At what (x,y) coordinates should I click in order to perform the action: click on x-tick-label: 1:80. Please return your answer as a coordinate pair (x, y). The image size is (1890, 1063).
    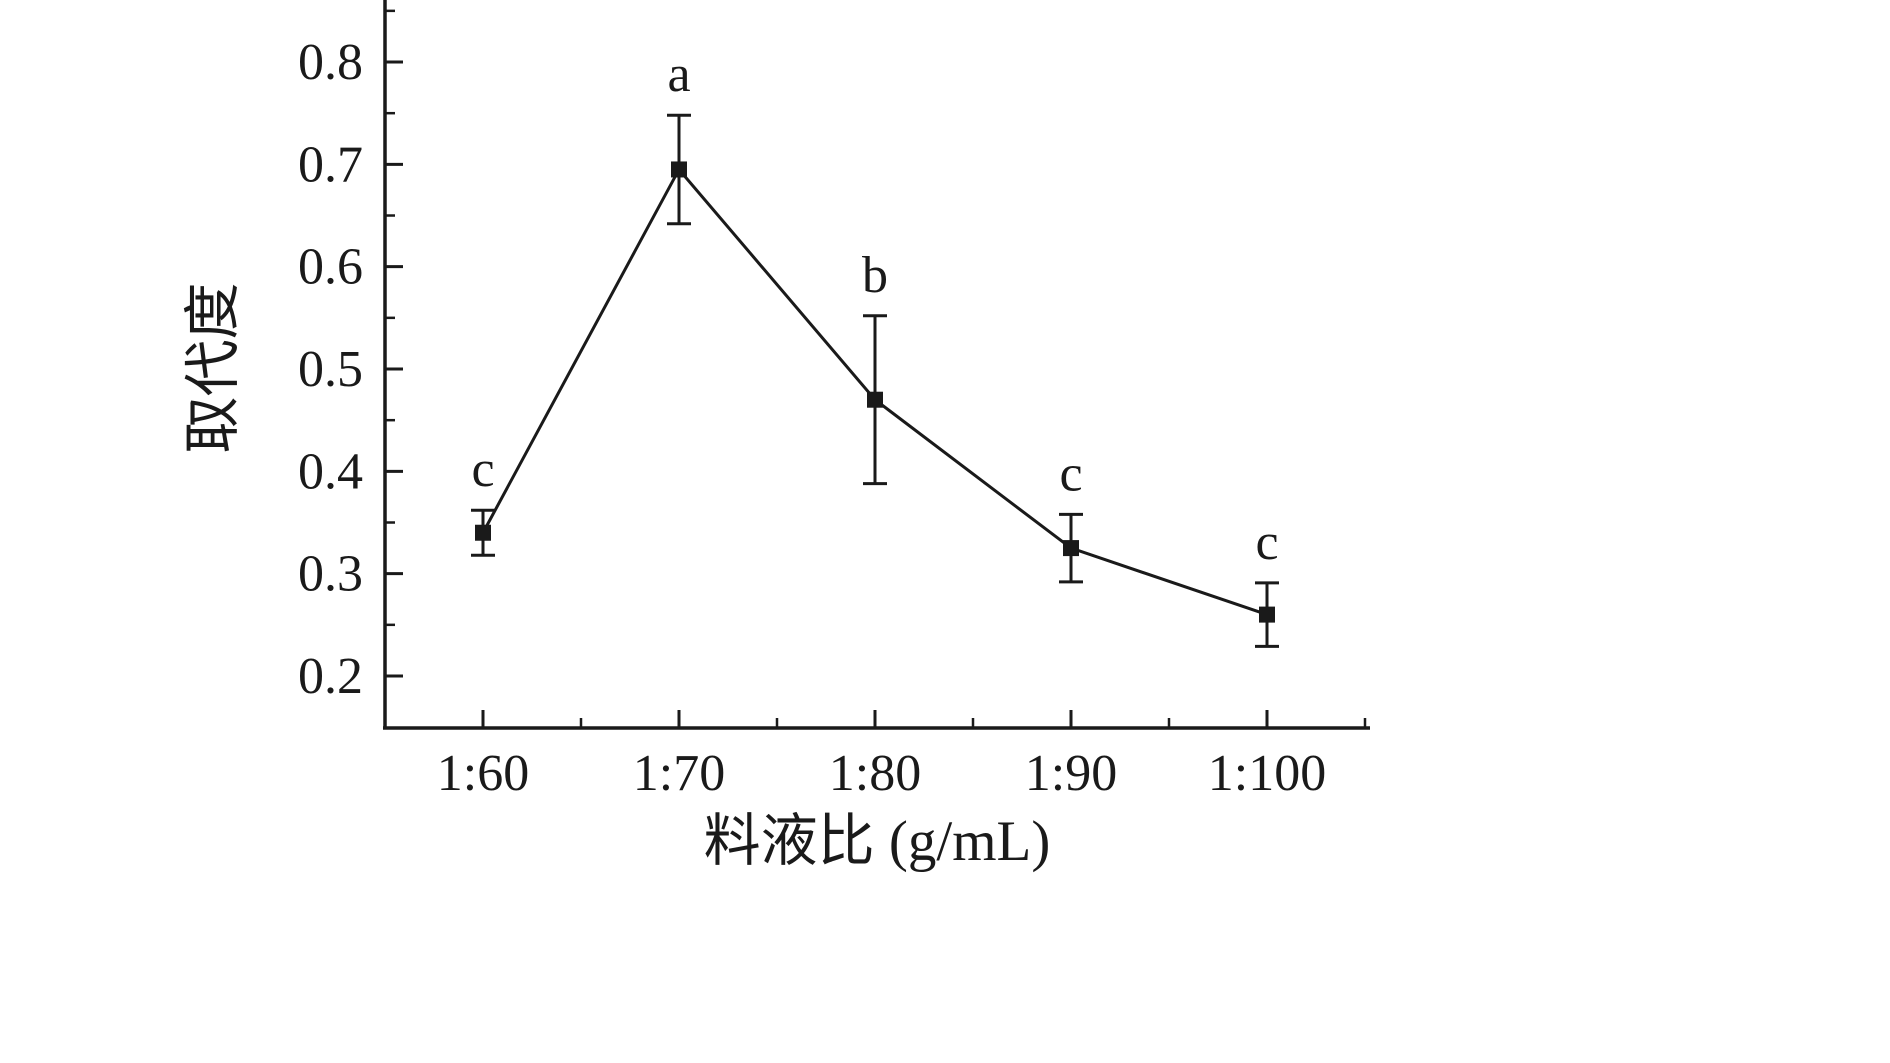
    Looking at the image, I should click on (875, 773).